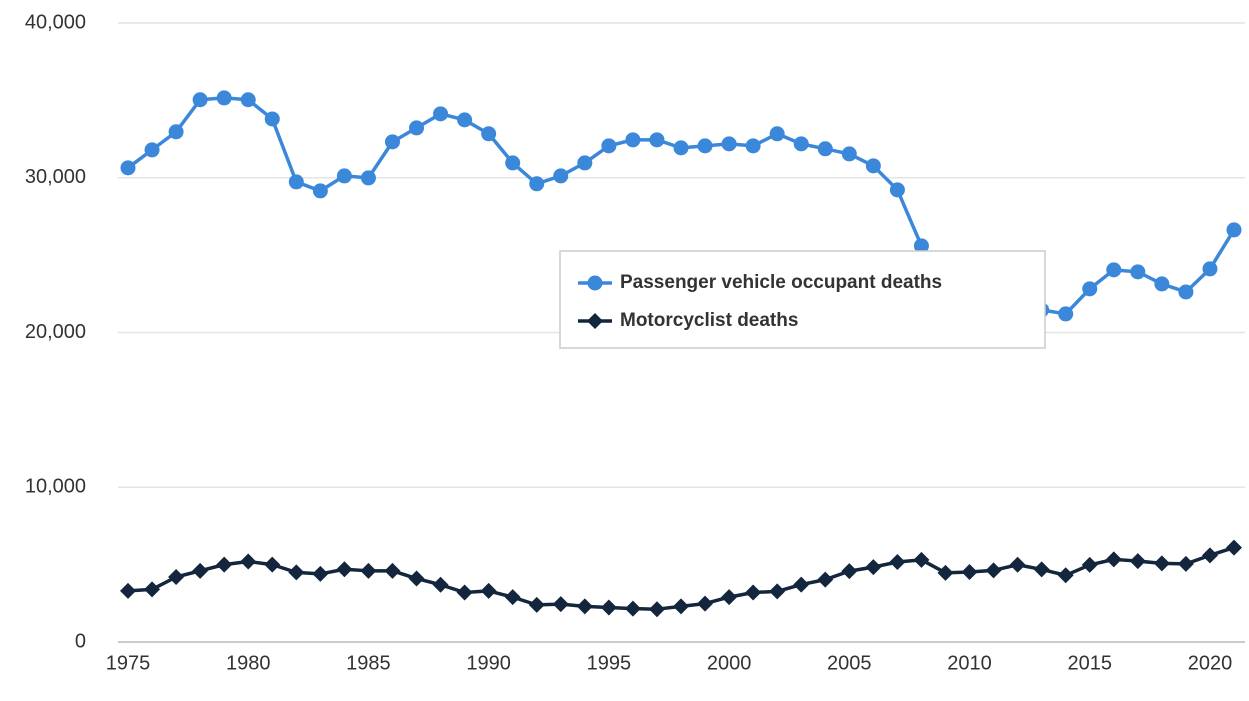 The width and height of the screenshot is (1249, 701). I want to click on legend-label: Motorcyclist deaths, so click(709, 320).